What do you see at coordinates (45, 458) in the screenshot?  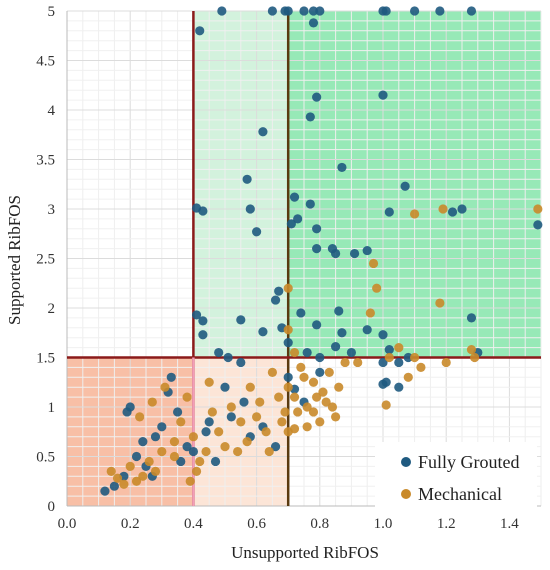 I see `y-tick-label: 0.5` at bounding box center [45, 458].